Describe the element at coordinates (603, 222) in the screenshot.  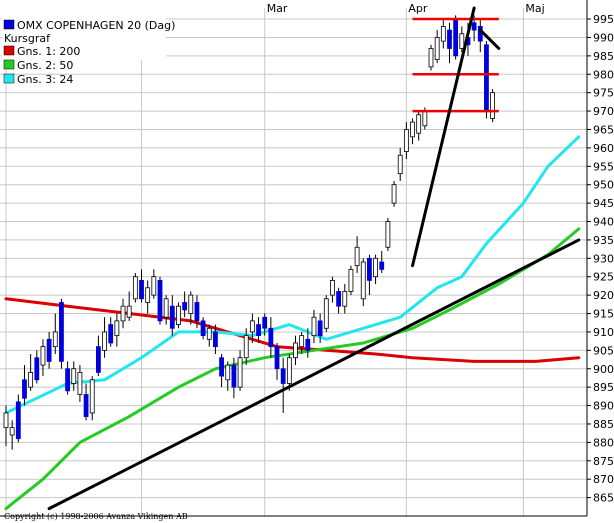
I see `y-tick-label: 940` at that location.